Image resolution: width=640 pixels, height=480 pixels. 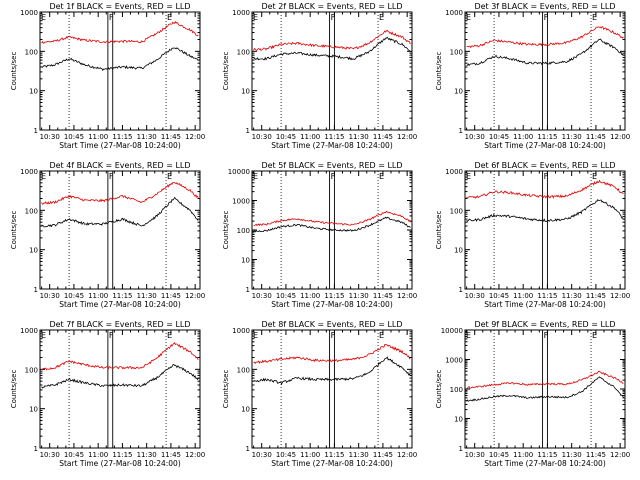 What do you see at coordinates (544, 6) in the screenshot?
I see `panel-title: Det 3f BLACK = Events, RED = LLD` at bounding box center [544, 6].